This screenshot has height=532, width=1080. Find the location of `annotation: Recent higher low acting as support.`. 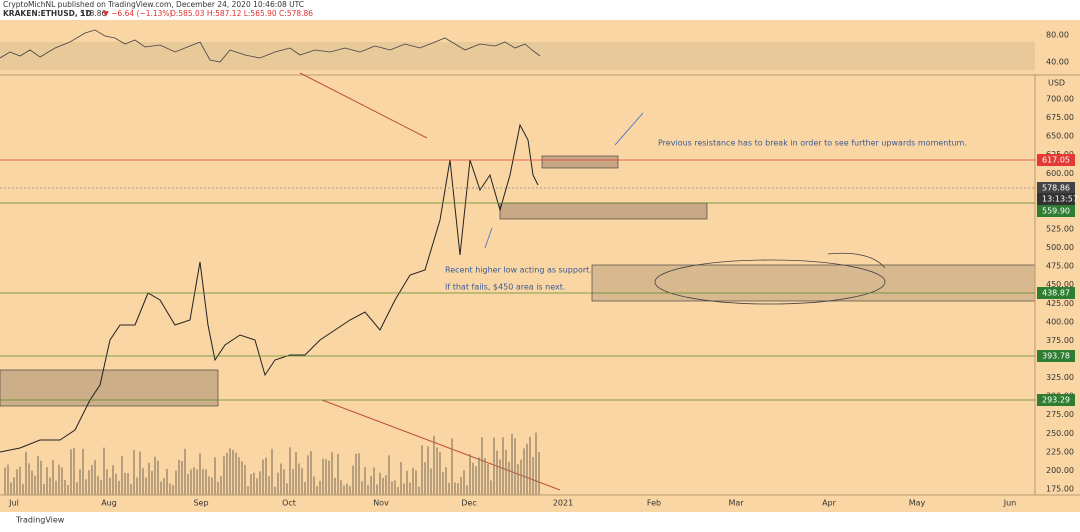

annotation: Recent higher low acting as support. is located at coordinates (518, 270).